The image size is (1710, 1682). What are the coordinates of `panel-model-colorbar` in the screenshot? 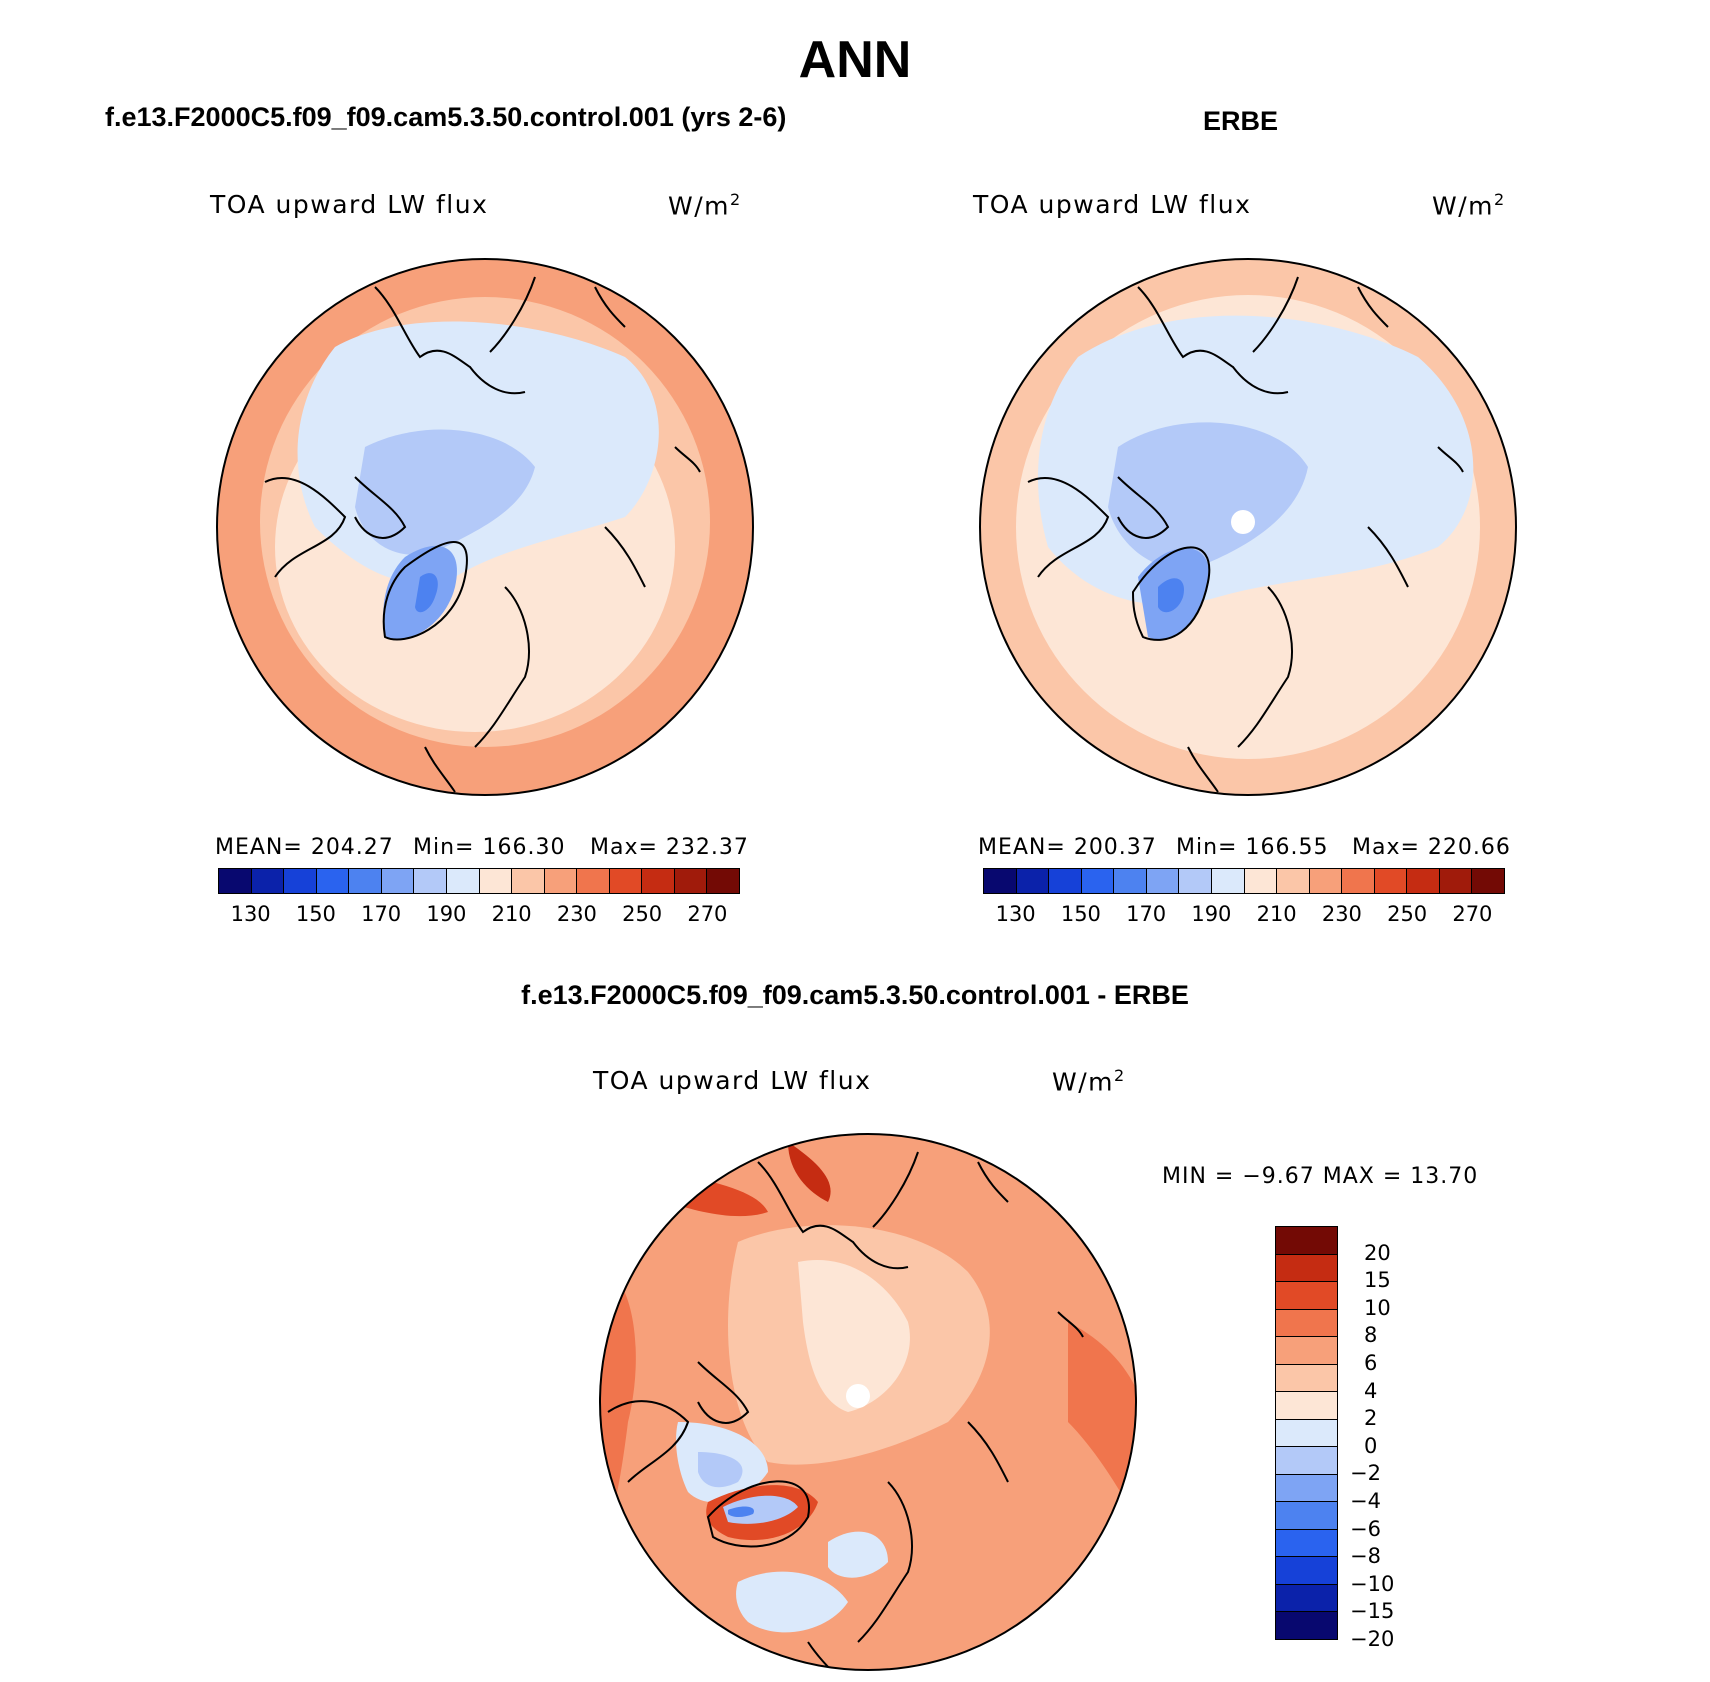 It's located at (479, 881).